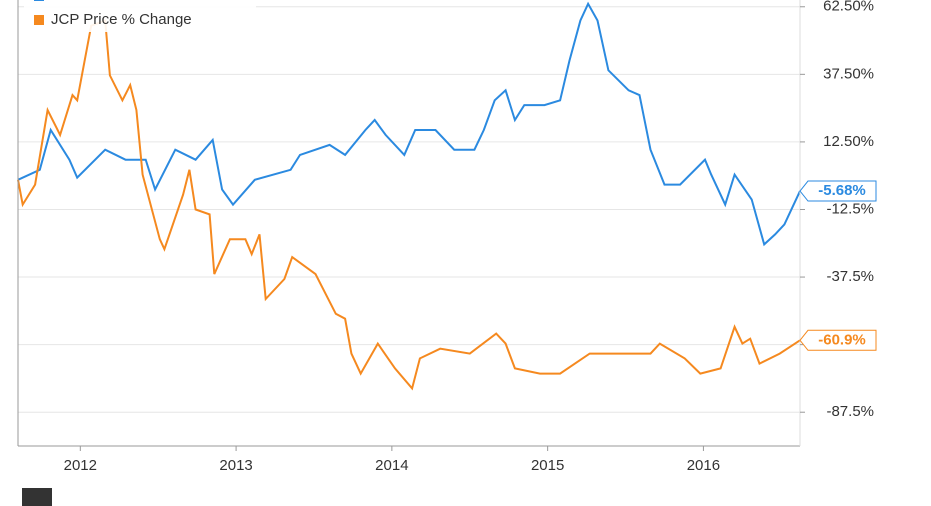 The image size is (931, 506). I want to click on y-tick-label: -87.5%, so click(850, 411).